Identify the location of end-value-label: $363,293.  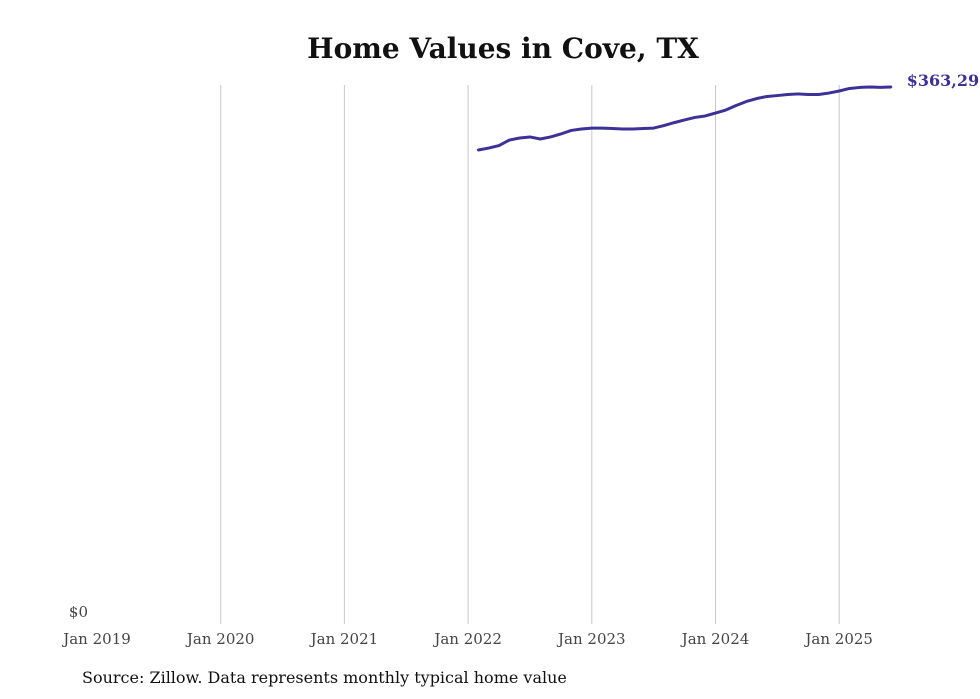
(943, 80).